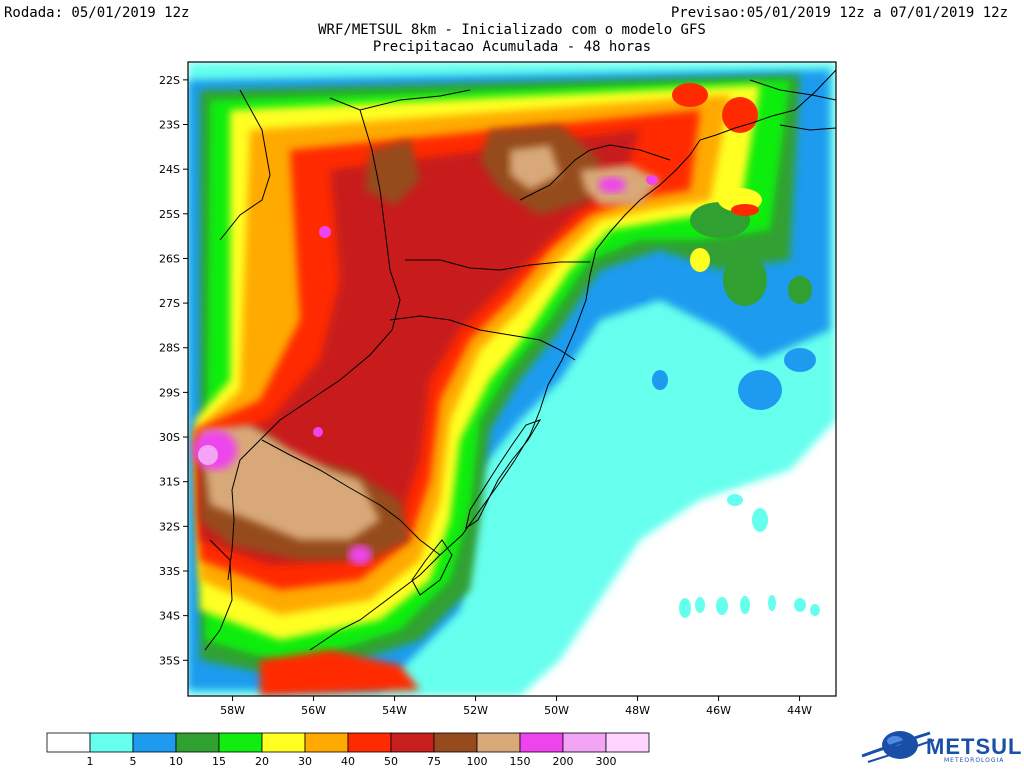  What do you see at coordinates (477, 761) in the screenshot?
I see `legend-label: 100` at bounding box center [477, 761].